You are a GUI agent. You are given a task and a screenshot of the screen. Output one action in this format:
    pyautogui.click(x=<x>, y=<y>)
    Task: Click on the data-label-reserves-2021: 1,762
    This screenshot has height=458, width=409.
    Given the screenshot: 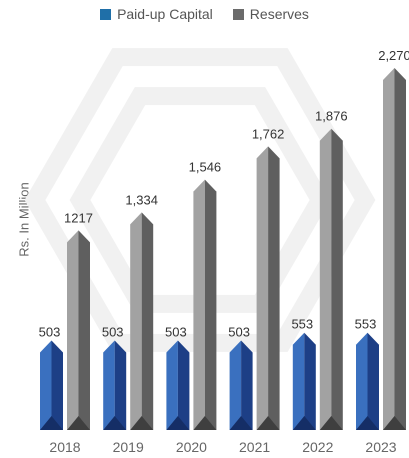 What is the action you would take?
    pyautogui.click(x=268, y=133)
    